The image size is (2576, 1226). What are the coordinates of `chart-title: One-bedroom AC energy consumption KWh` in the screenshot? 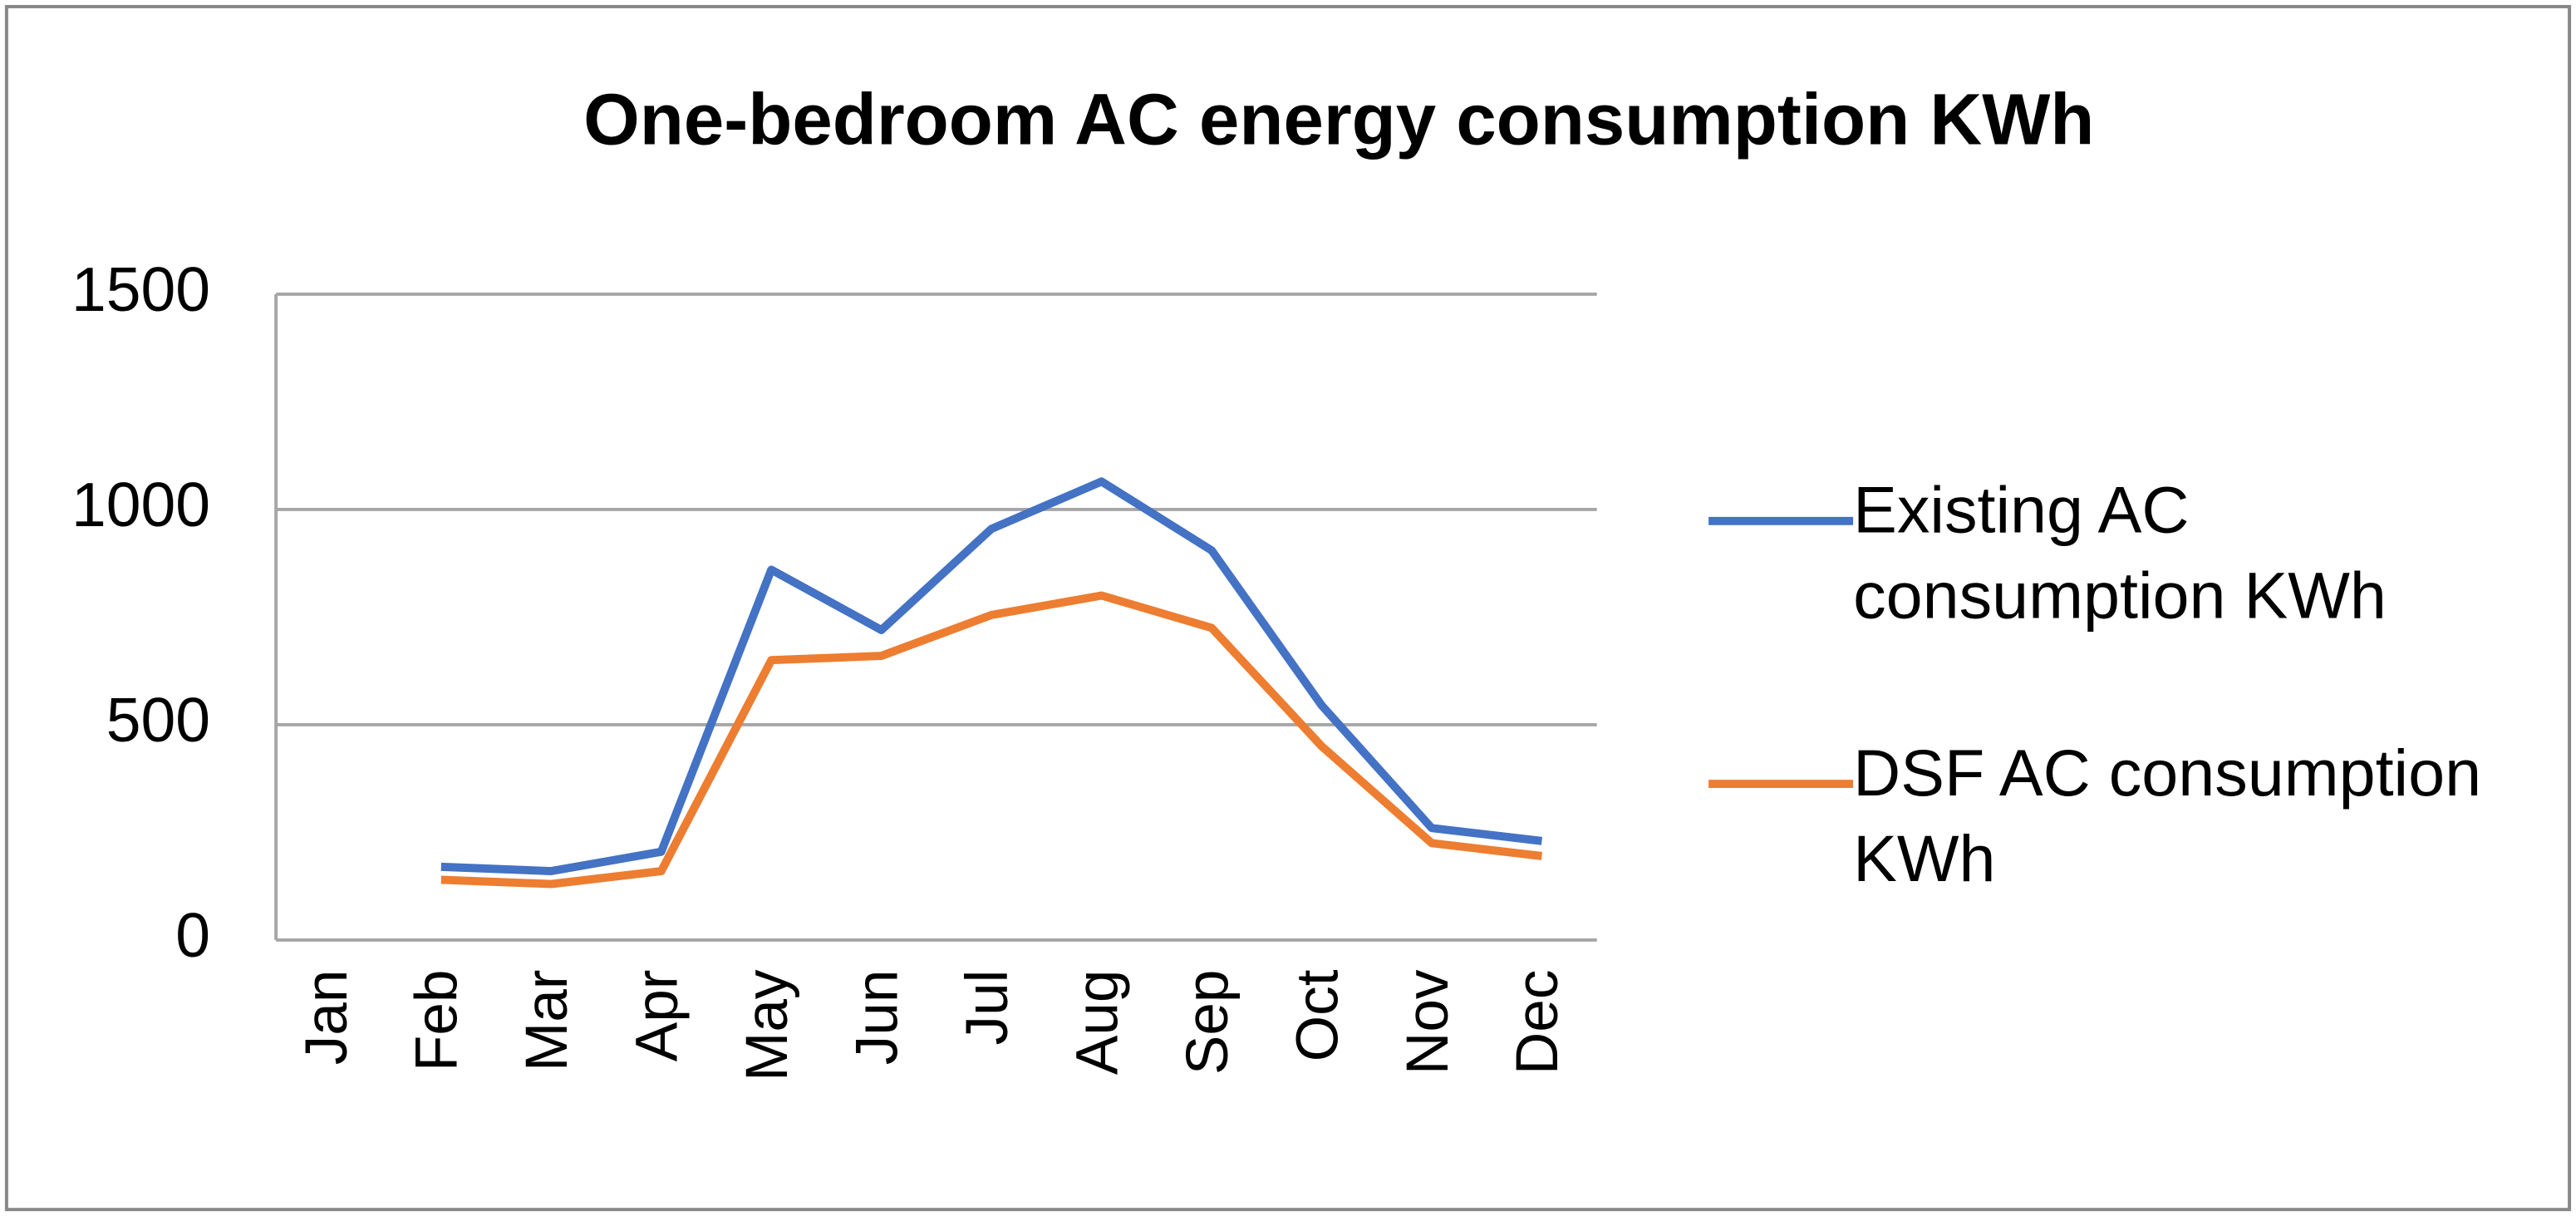 It's located at (1338, 119).